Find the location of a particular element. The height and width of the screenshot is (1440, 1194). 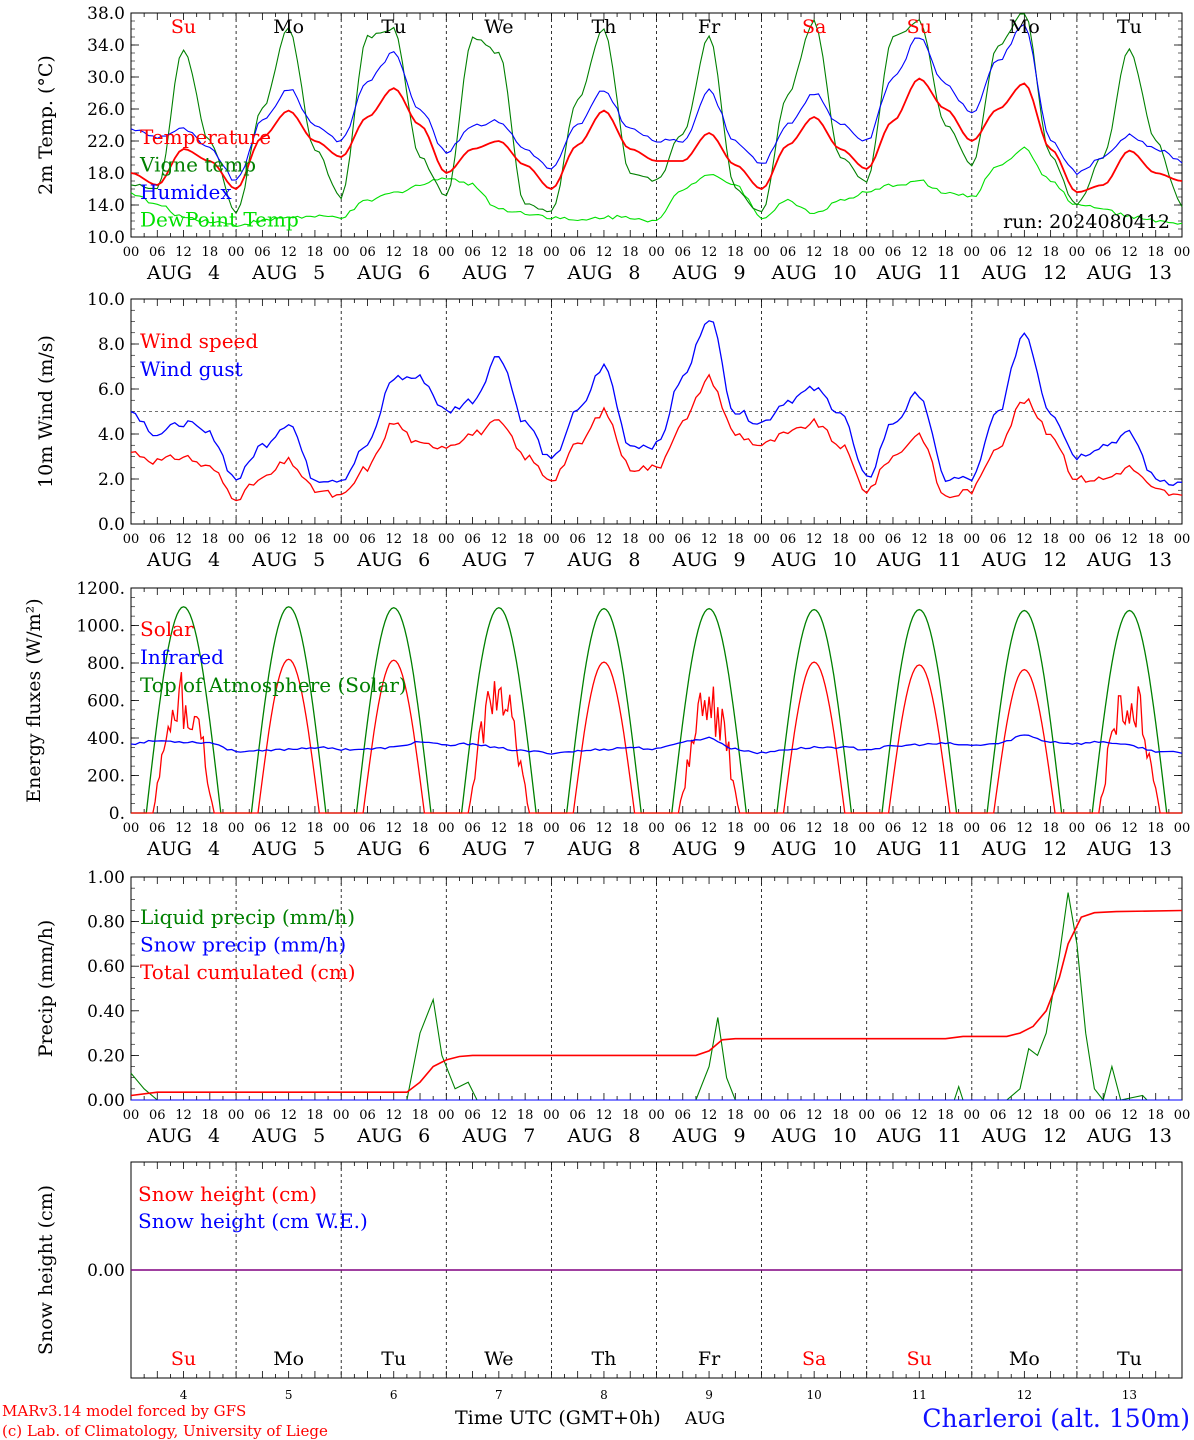

y-tick-label: 18.0 is located at coordinates (106, 174).